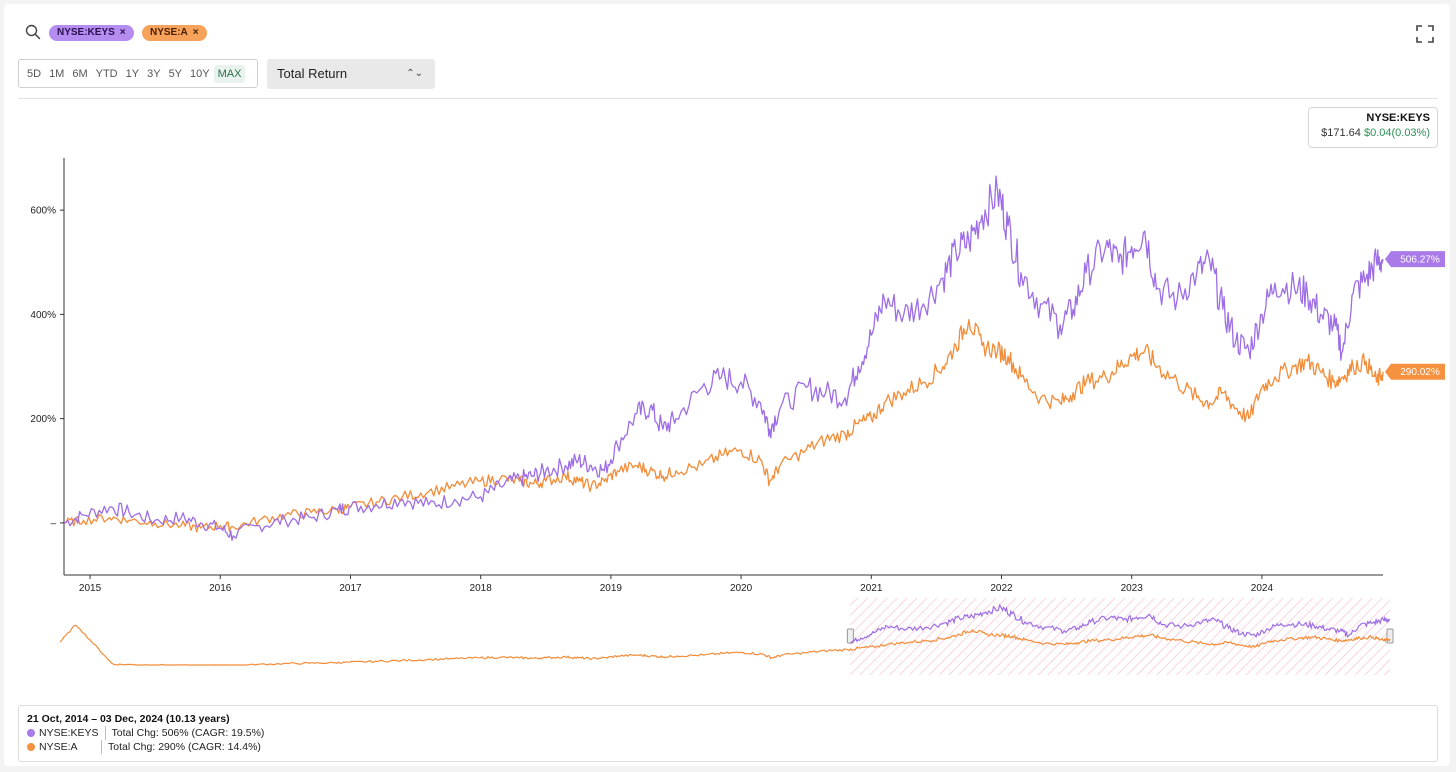 This screenshot has width=1456, height=772. Describe the element at coordinates (200, 73) in the screenshot. I see `range-button-10y: 10Y` at that location.